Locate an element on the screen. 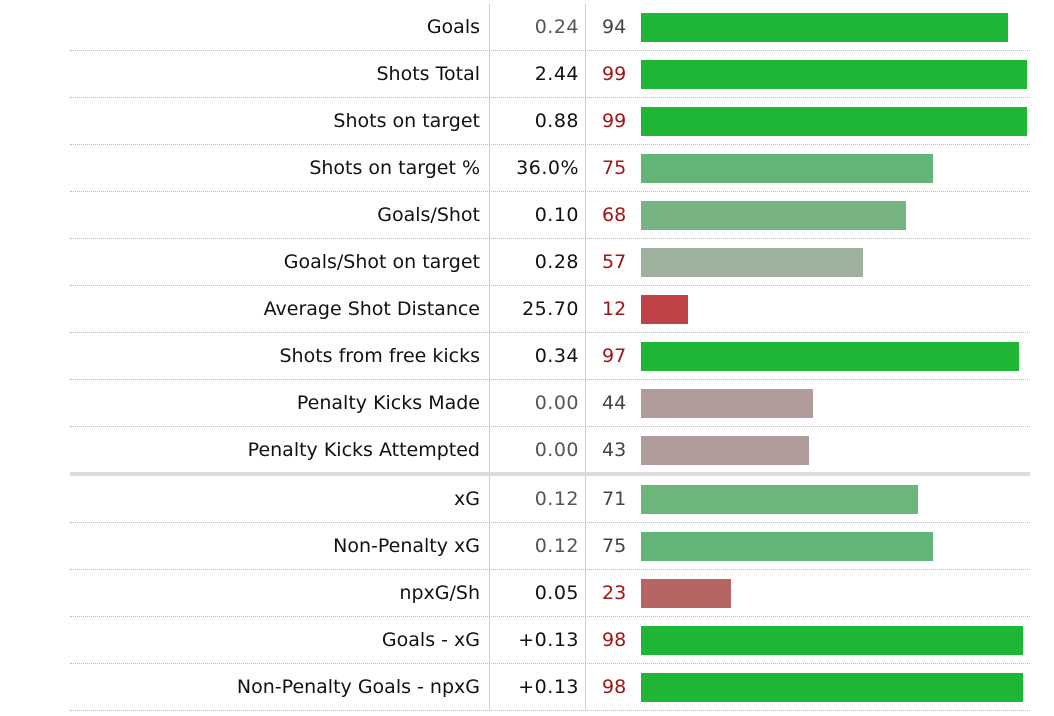 The height and width of the screenshot is (716, 1054). stat-label: Average Shot Distance is located at coordinates (371, 309).